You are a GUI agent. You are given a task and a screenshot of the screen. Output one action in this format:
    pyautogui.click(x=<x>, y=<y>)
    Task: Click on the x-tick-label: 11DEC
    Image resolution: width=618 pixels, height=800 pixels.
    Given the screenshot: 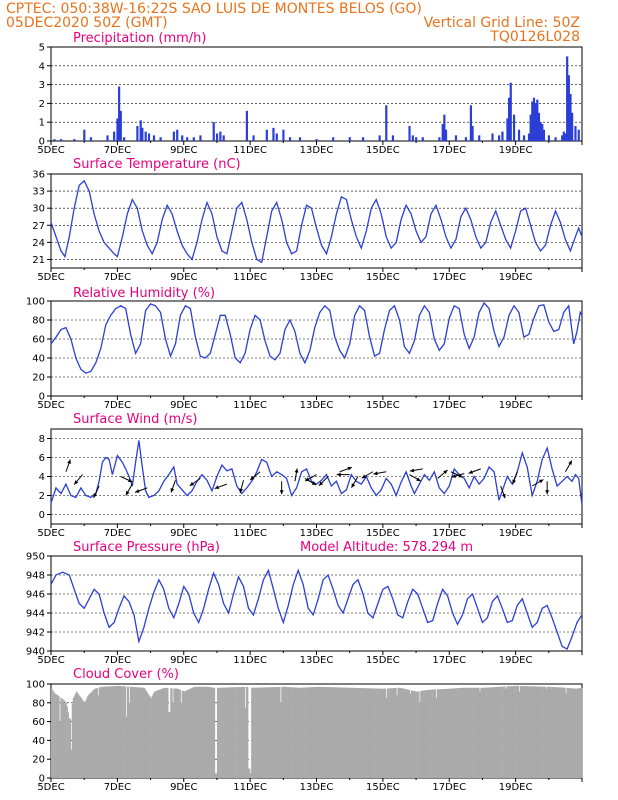 What is the action you would take?
    pyautogui.click(x=250, y=150)
    